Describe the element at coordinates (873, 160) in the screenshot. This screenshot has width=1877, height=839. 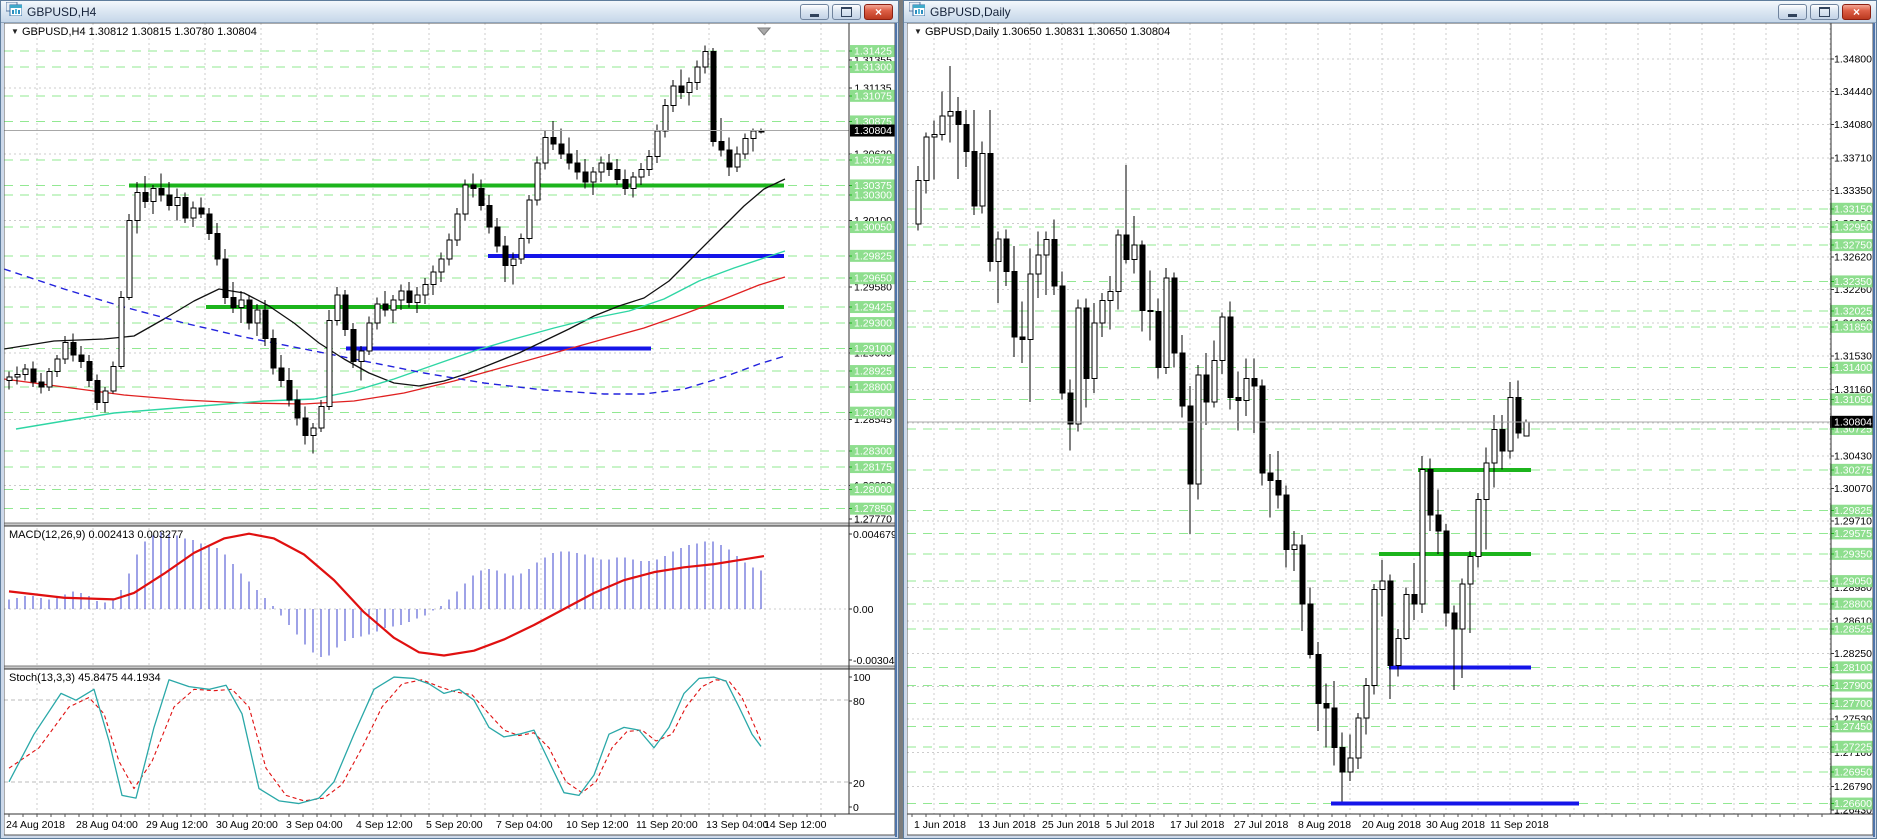
I see `price-level-label: 1.30575` at that location.